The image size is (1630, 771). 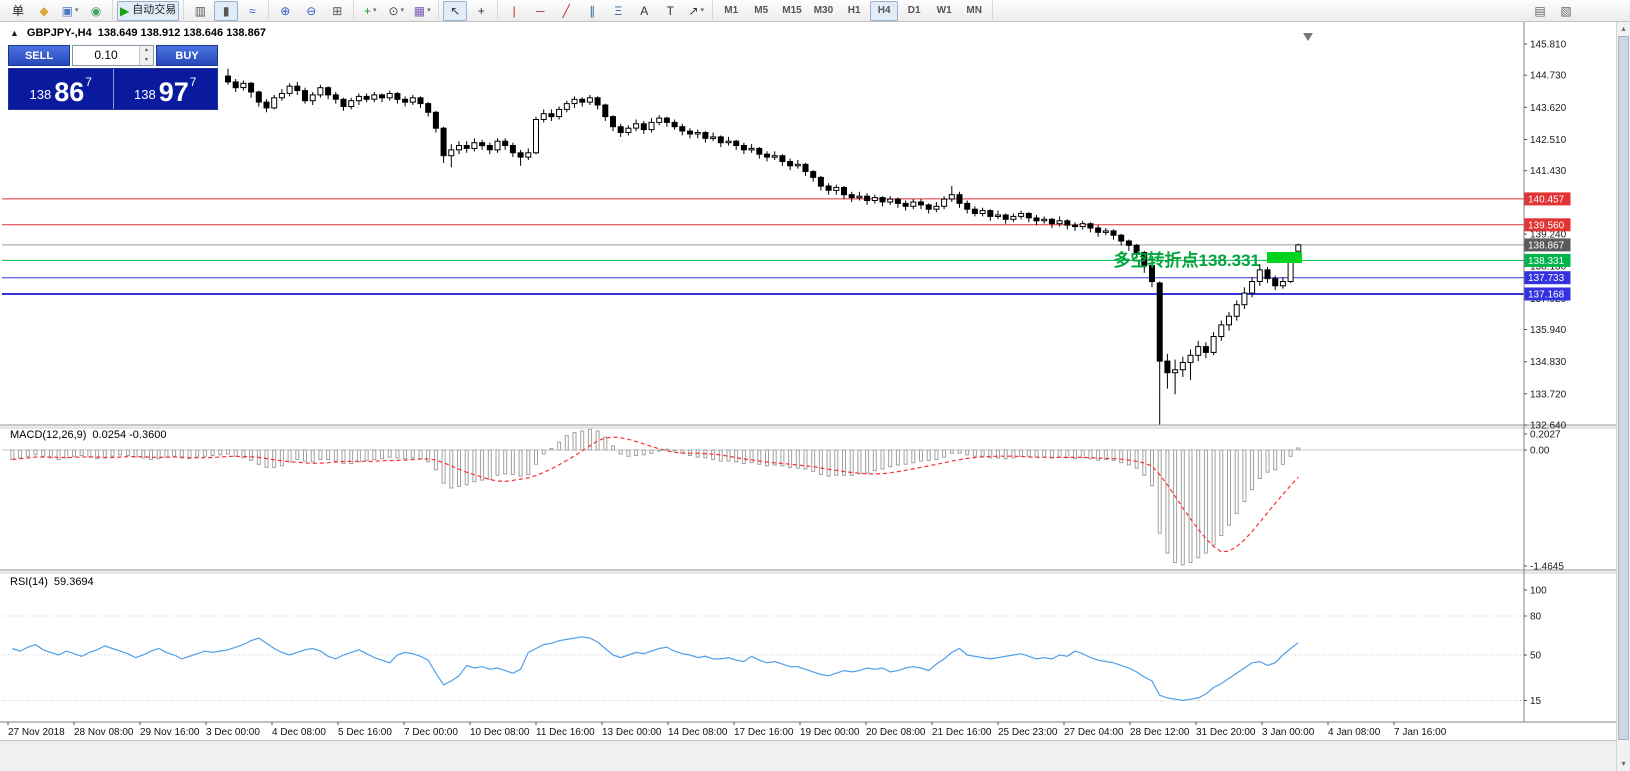 What do you see at coordinates (44, 11) in the screenshot?
I see `chart-window-button: ◆` at bounding box center [44, 11].